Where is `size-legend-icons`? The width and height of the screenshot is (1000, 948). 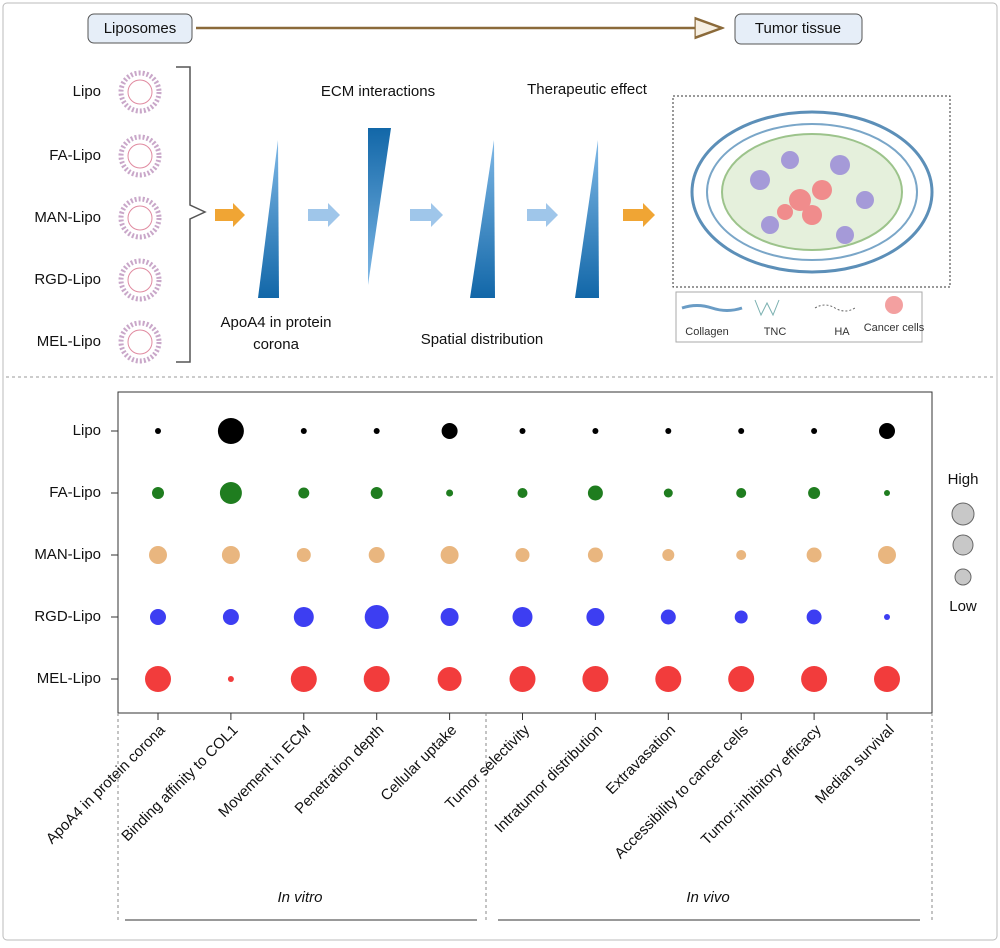
size-legend-icons is located at coordinates (963, 544).